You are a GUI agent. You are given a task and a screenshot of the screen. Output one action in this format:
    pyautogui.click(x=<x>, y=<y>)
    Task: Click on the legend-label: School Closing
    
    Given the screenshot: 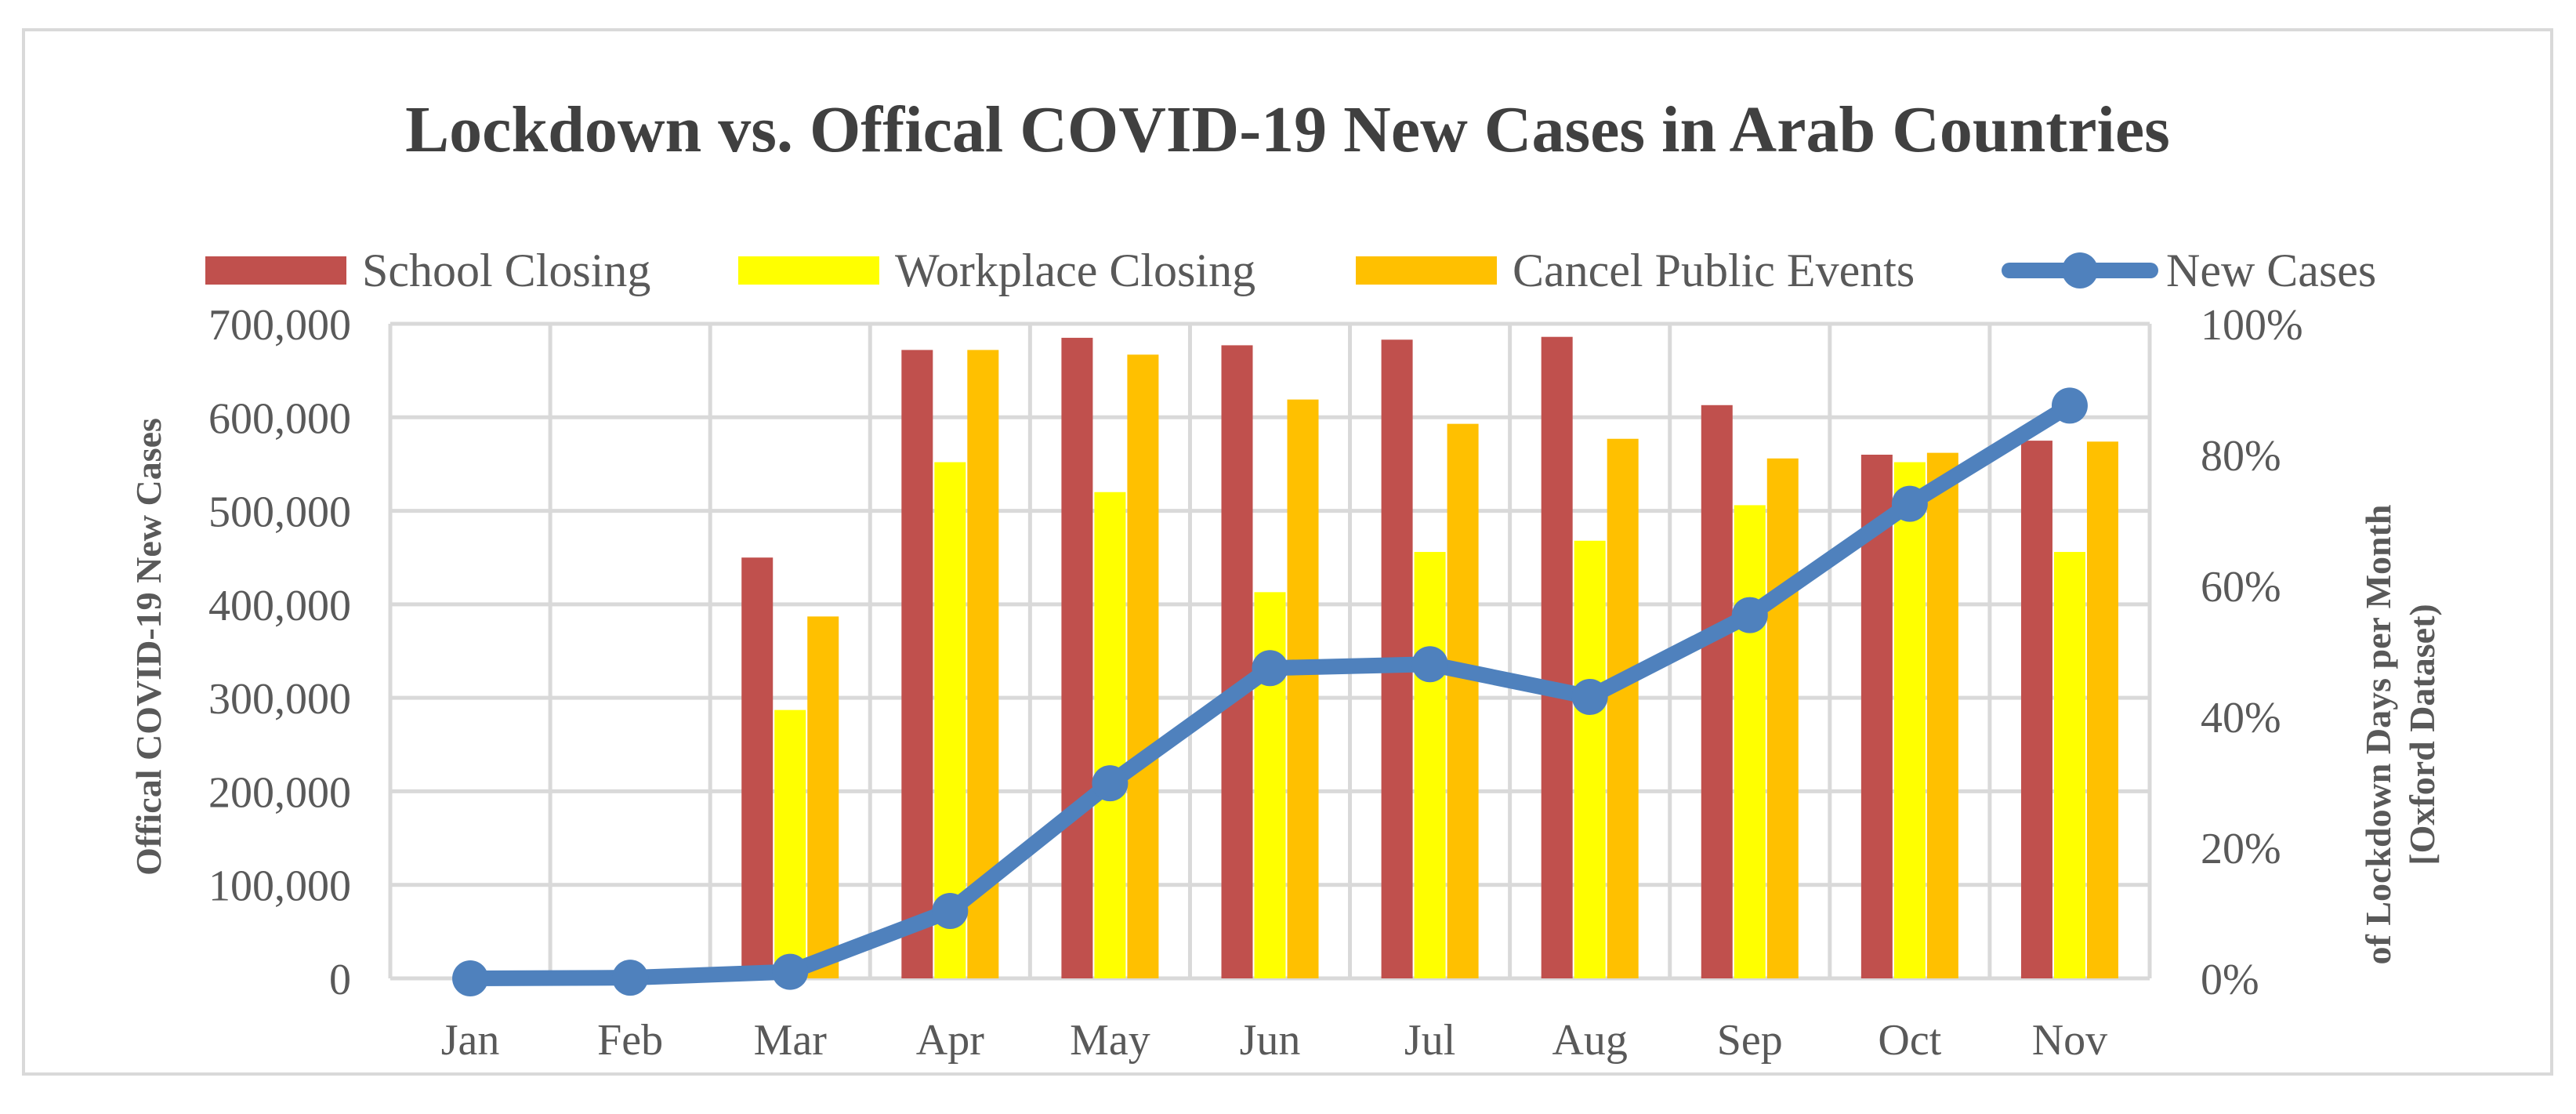 What is the action you would take?
    pyautogui.click(x=506, y=270)
    